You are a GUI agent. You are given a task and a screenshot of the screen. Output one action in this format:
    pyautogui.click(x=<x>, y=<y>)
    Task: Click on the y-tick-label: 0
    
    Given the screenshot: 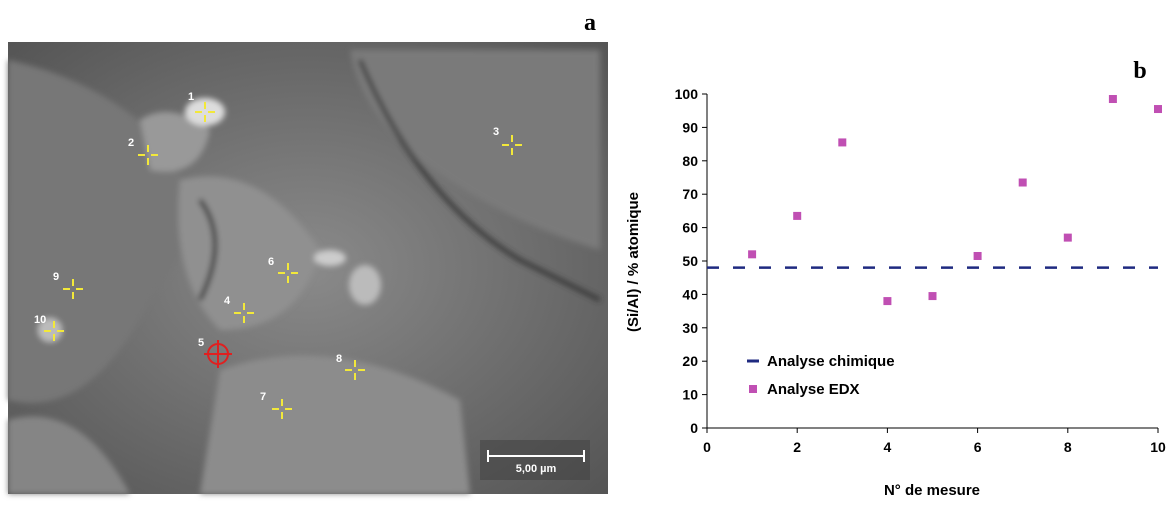 What is the action you would take?
    pyautogui.click(x=694, y=428)
    